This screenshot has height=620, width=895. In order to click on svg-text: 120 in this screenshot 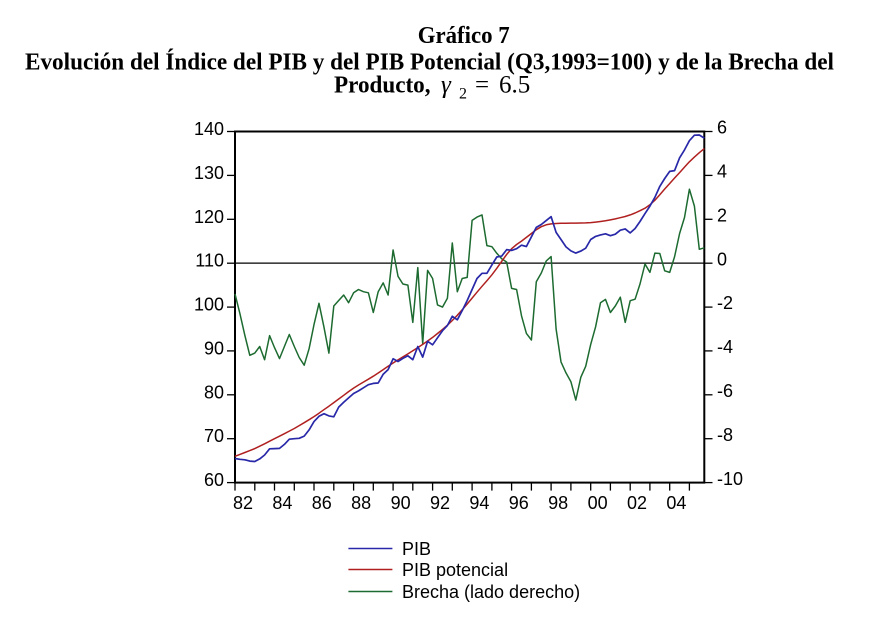, I will do `click(209, 217)`.